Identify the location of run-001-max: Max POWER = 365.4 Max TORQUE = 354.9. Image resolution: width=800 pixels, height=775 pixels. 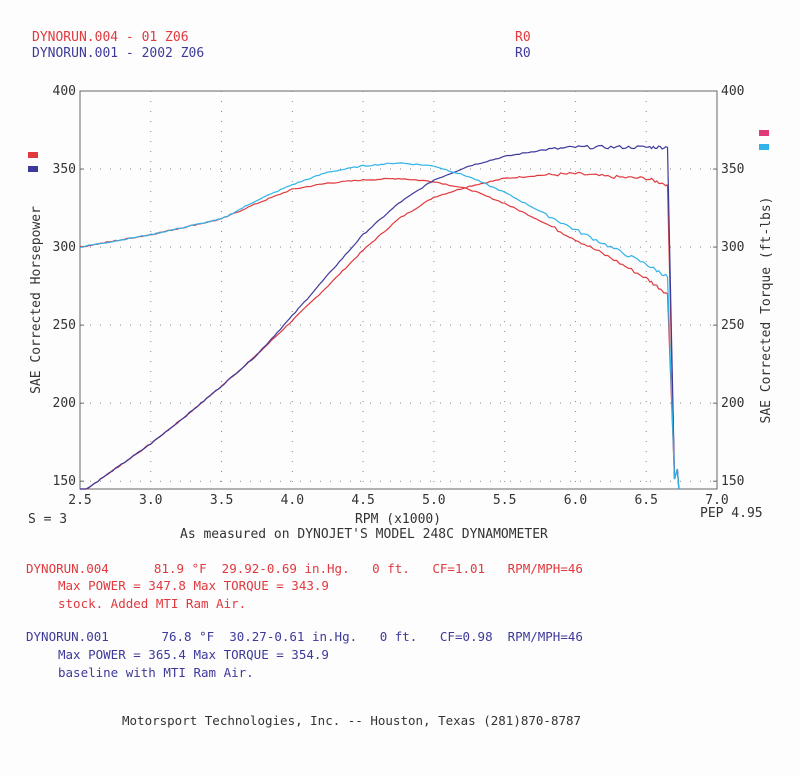
(193, 654).